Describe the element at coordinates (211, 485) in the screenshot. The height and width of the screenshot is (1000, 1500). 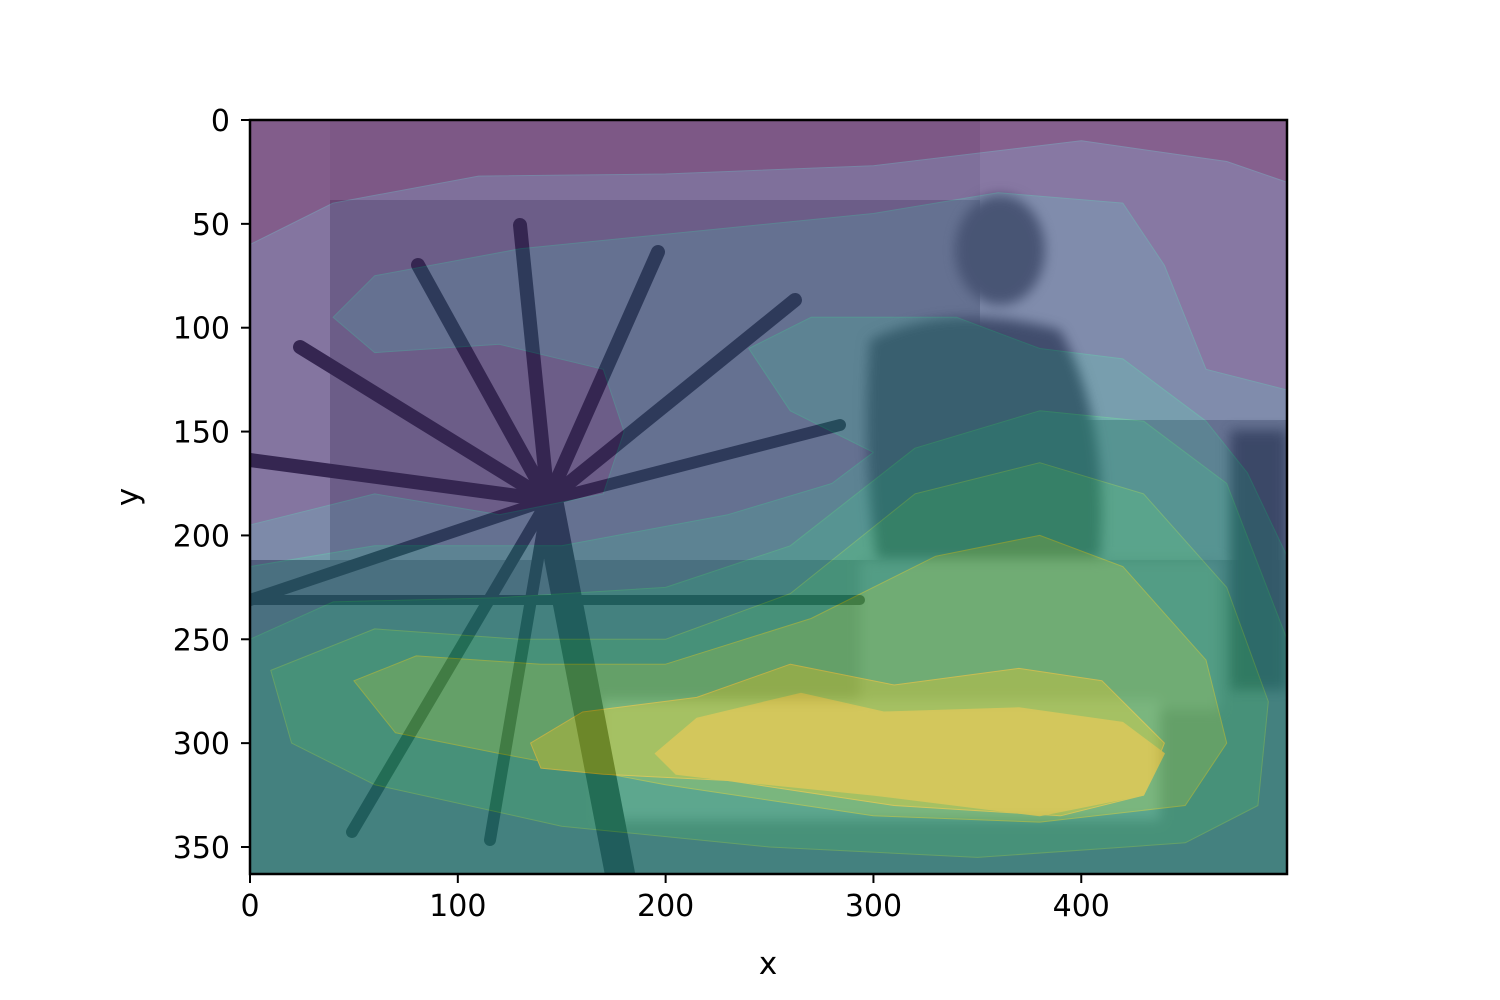
I see `y-axis: 0 50 100 150 200 250 300 350` at that location.